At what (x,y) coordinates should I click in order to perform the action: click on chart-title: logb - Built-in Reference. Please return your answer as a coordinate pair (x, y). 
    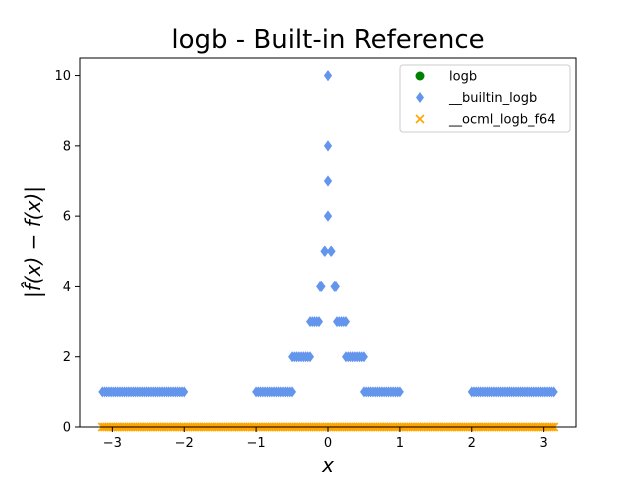
    Looking at the image, I should click on (327, 40).